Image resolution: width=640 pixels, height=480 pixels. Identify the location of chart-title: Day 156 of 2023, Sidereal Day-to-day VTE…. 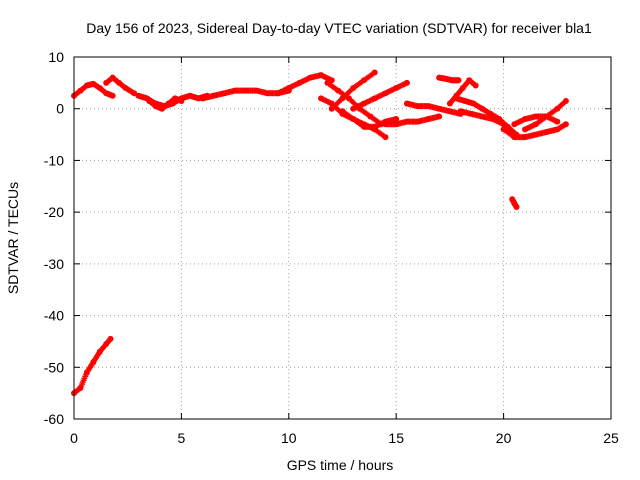
(339, 28).